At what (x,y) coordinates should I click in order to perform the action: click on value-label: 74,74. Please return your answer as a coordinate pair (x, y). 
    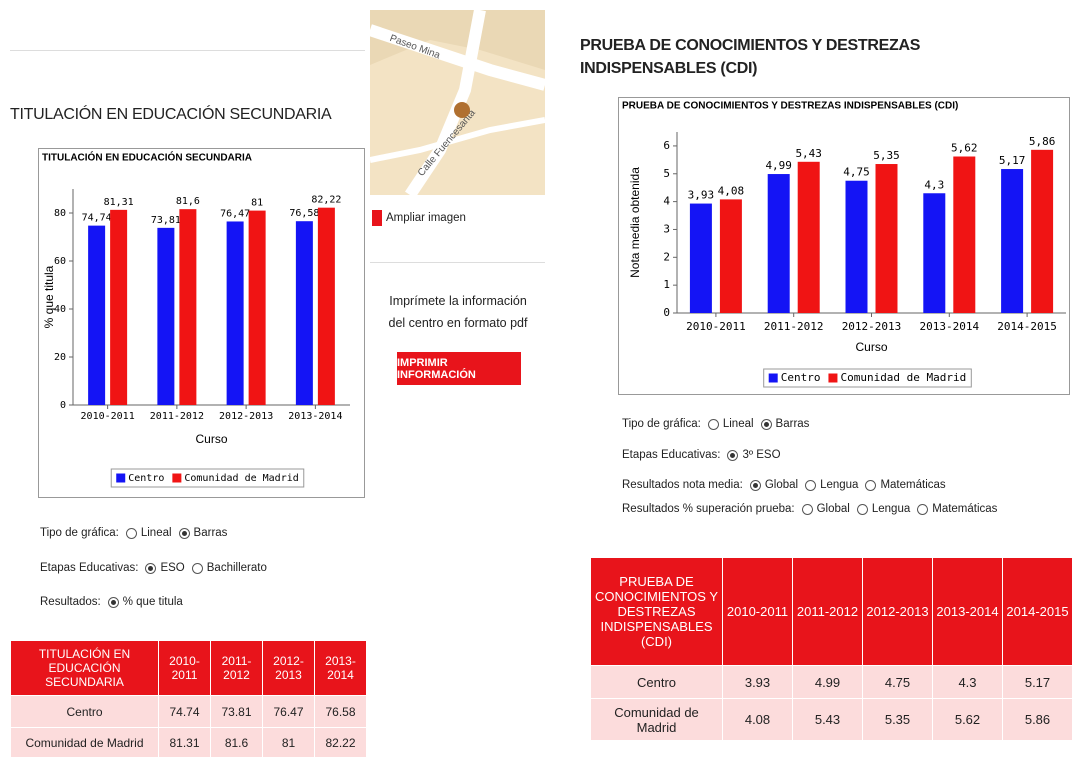
    Looking at the image, I should click on (97, 218).